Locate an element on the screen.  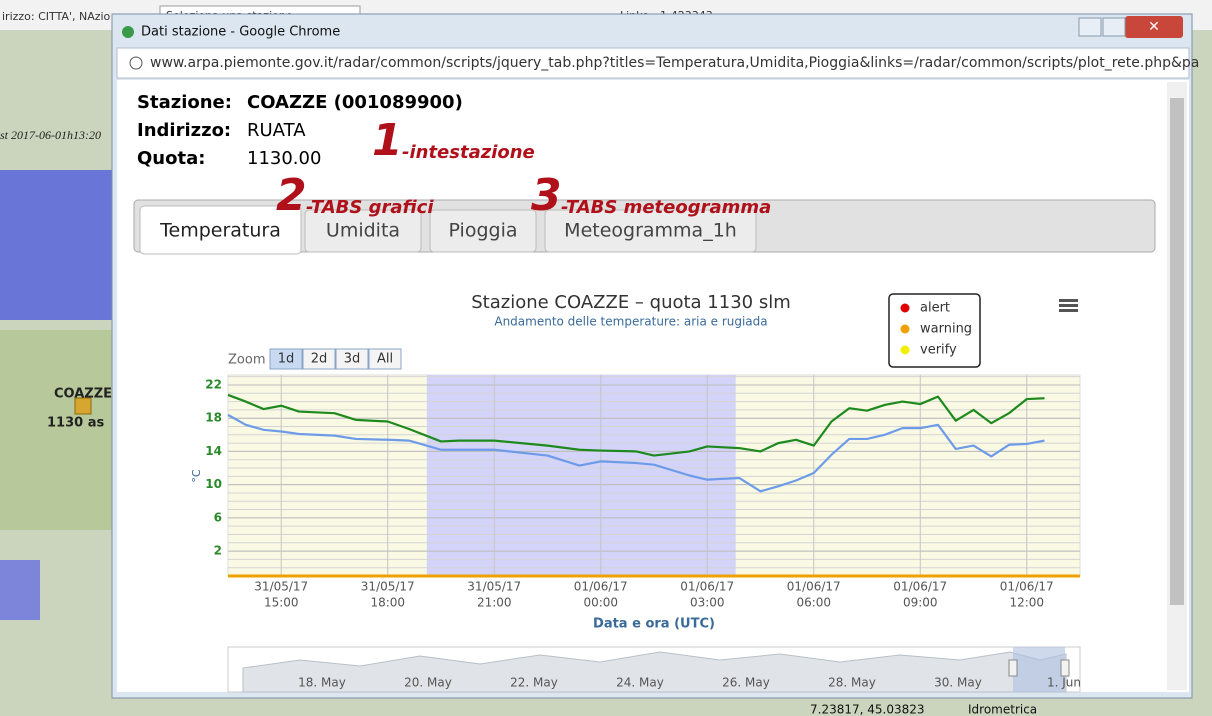
address: RUATA is located at coordinates (276, 130).